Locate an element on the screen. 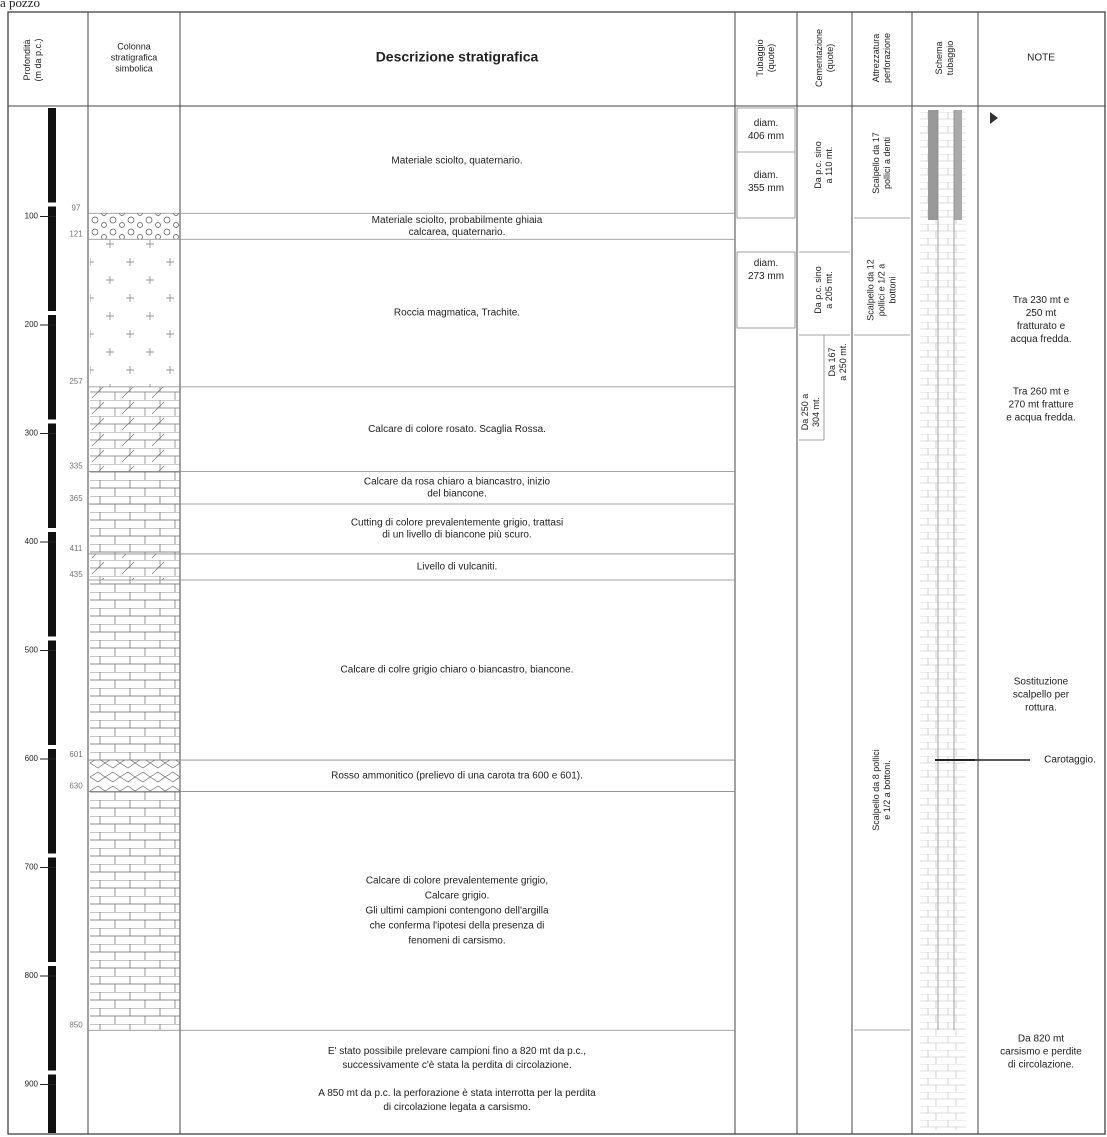  casing-scheme is located at coordinates (959, 620).